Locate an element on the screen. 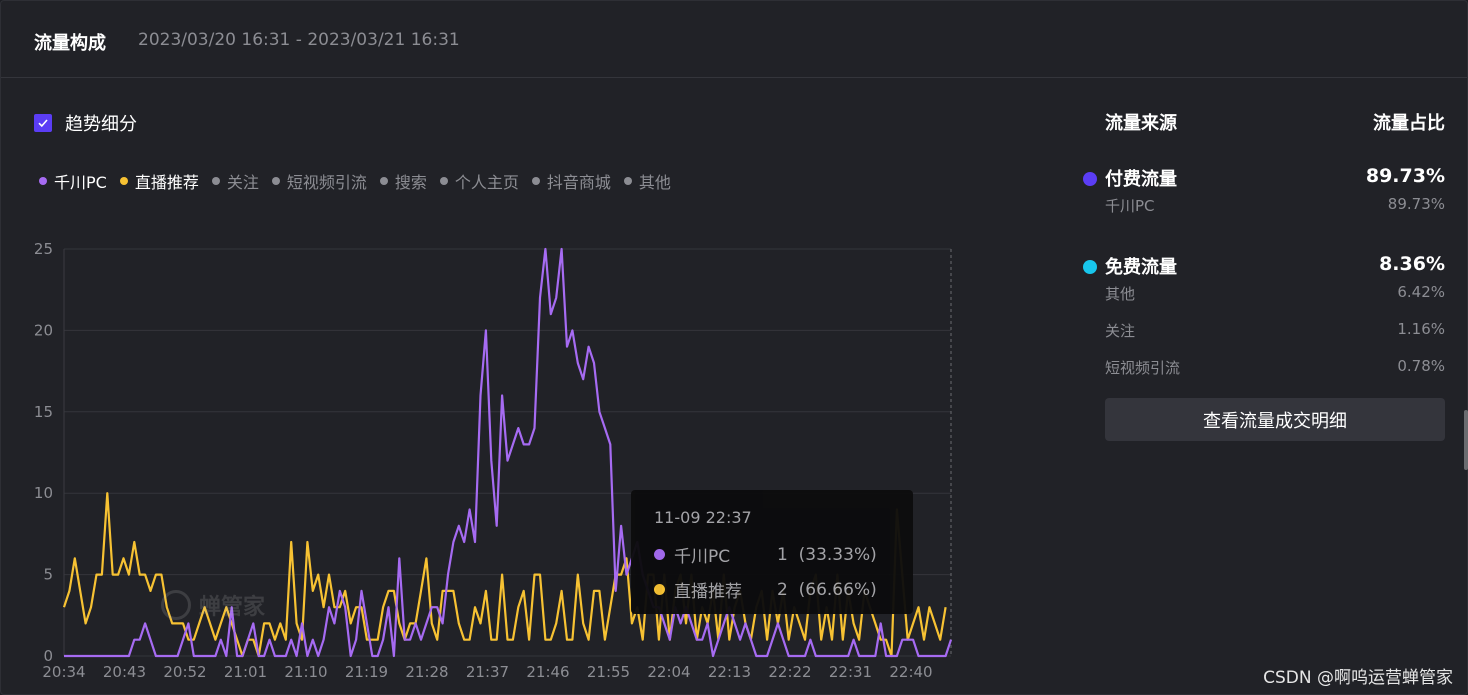  y-tick-label: 20 is located at coordinates (43, 330).